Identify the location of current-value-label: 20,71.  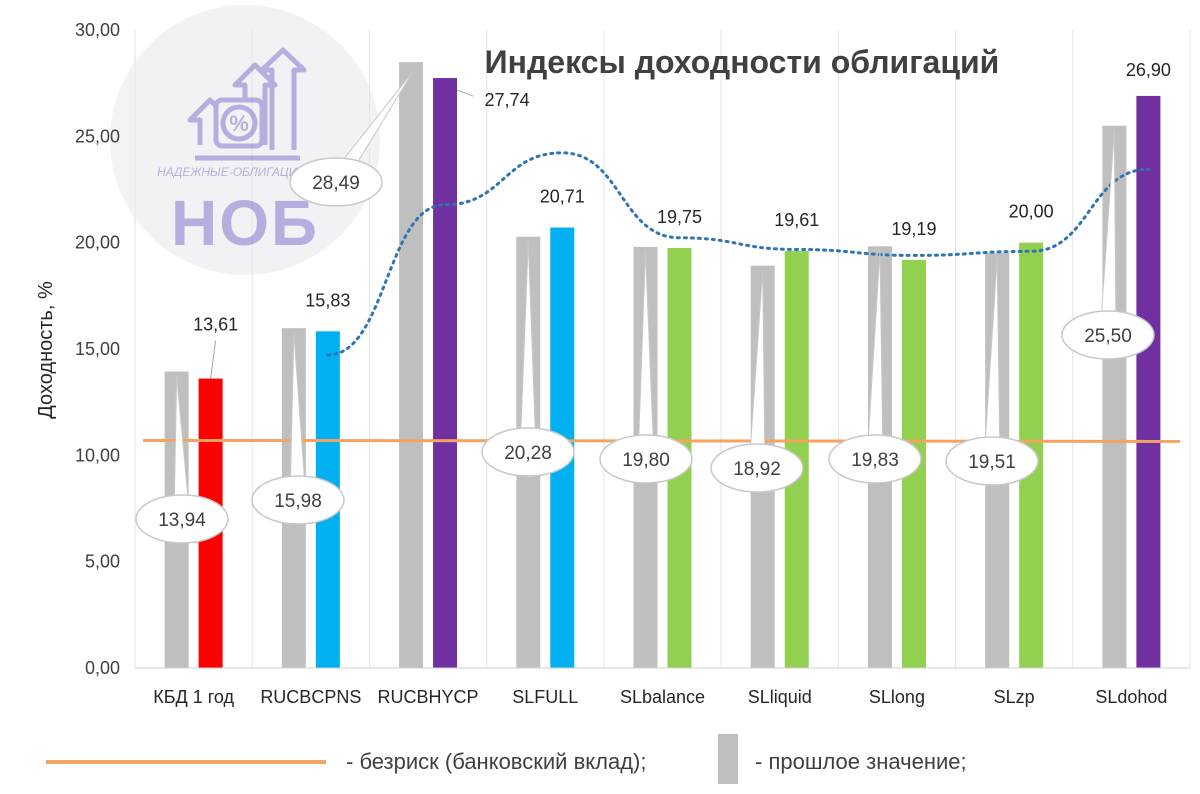
(562, 197).